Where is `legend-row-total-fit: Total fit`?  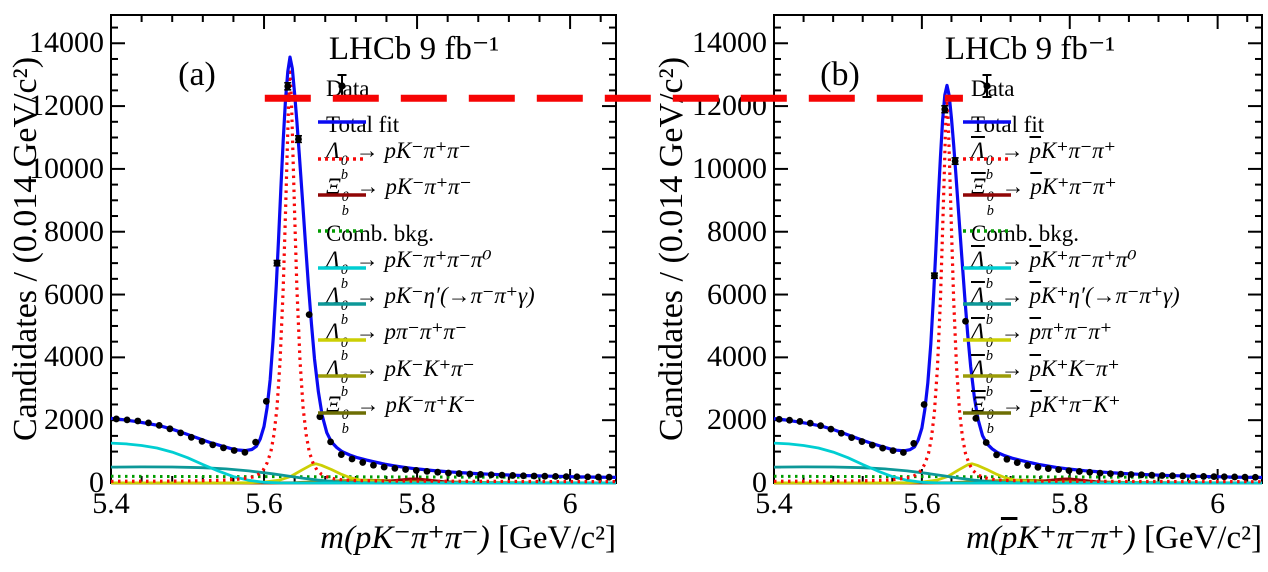
legend-row-total-fit: Total fit is located at coordinates (1003, 124).